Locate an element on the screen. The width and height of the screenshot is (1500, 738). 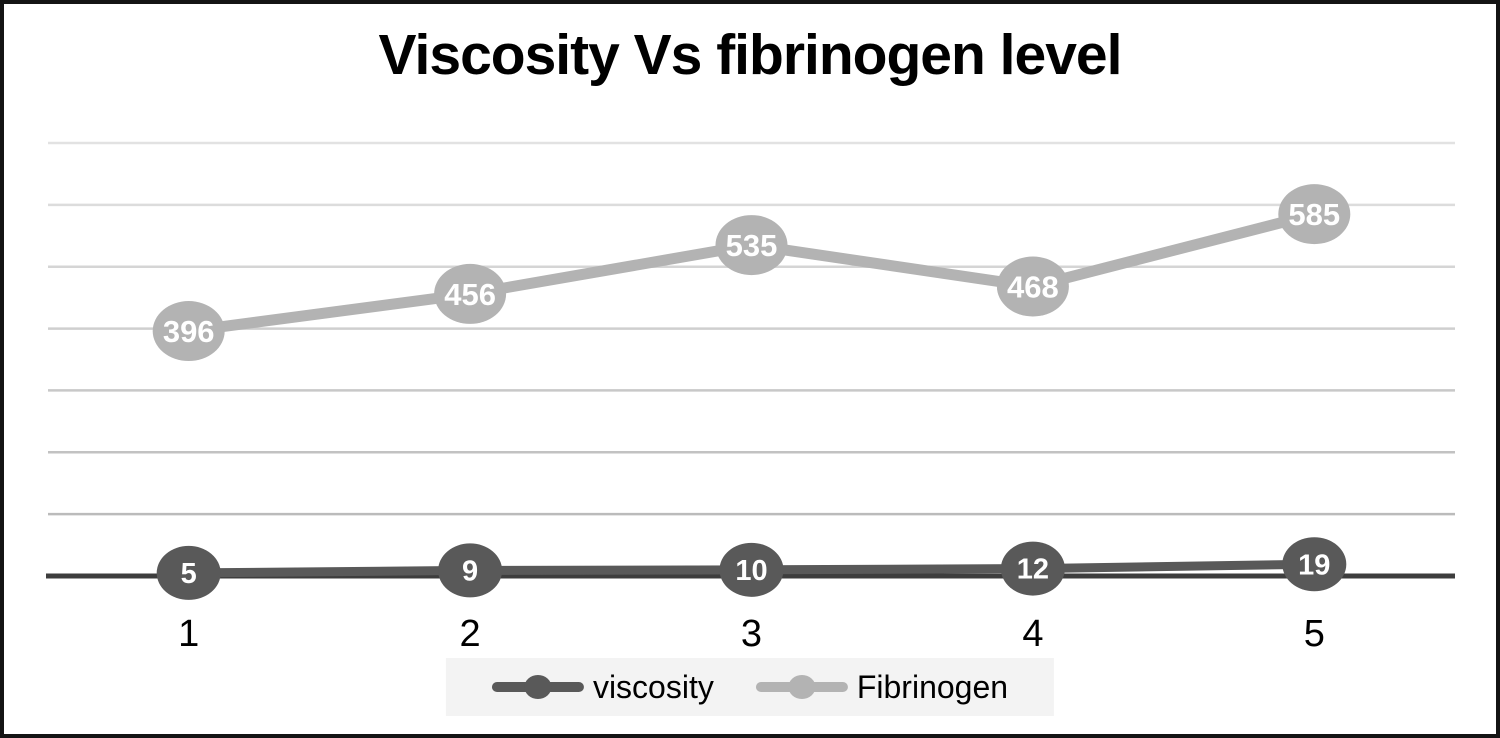
viscosity-data-label: 10 is located at coordinates (751, 571).